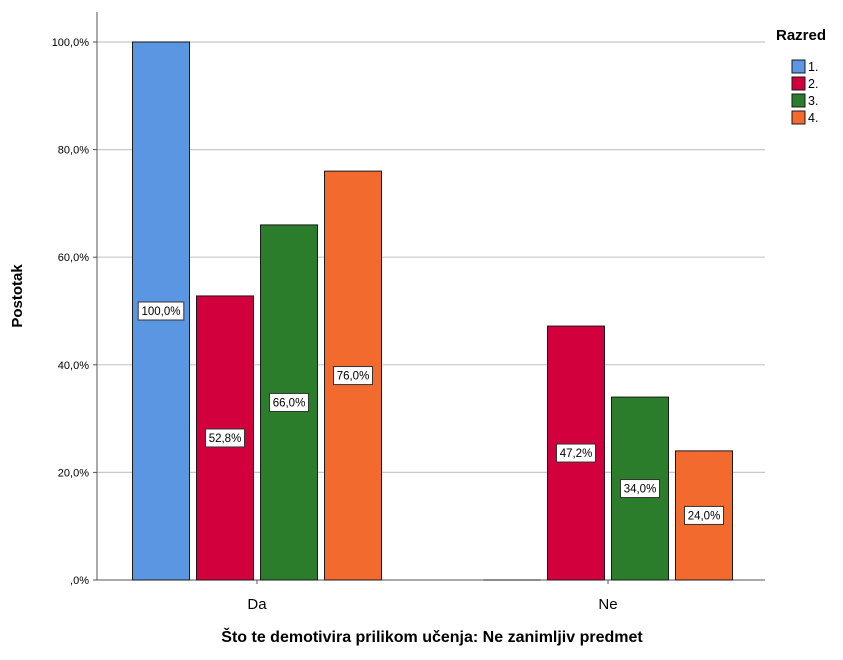  I want to click on y-tick-label: ,0%, so click(79, 581).